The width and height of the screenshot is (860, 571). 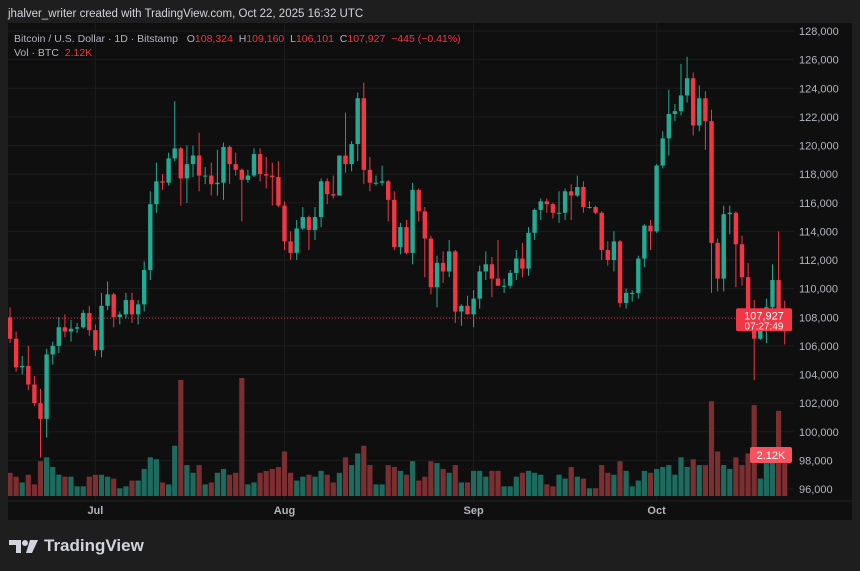 I want to click on y-tick-label: 98,000, so click(x=816, y=461).